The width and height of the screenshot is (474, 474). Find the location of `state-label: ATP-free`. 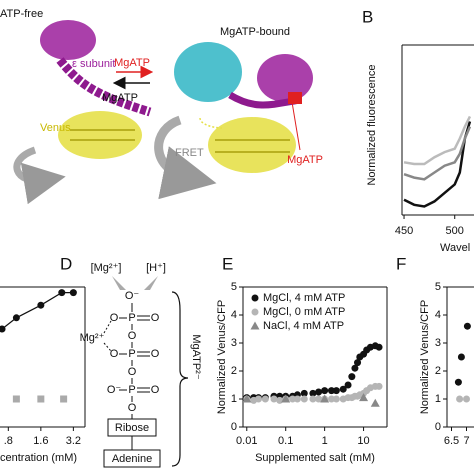

state-label: ATP-free is located at coordinates (21, 14).